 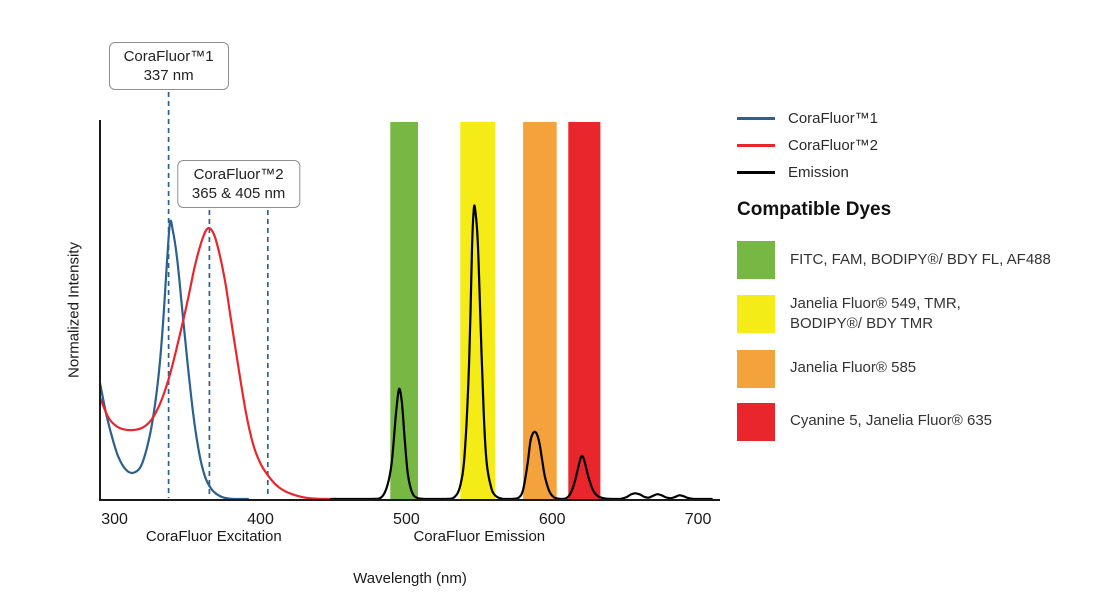 I want to click on dye-swatch-orange, so click(x=756, y=368).